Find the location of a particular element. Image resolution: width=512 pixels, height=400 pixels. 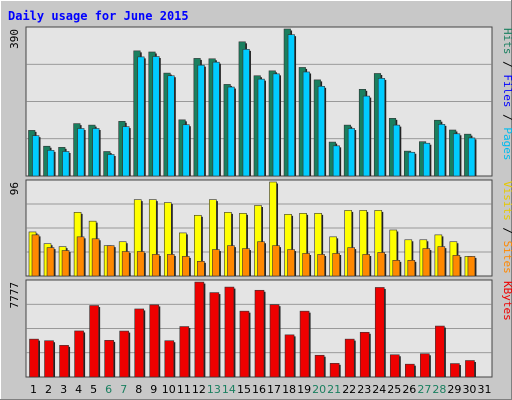

x-day-label: 21 is located at coordinates (334, 389).